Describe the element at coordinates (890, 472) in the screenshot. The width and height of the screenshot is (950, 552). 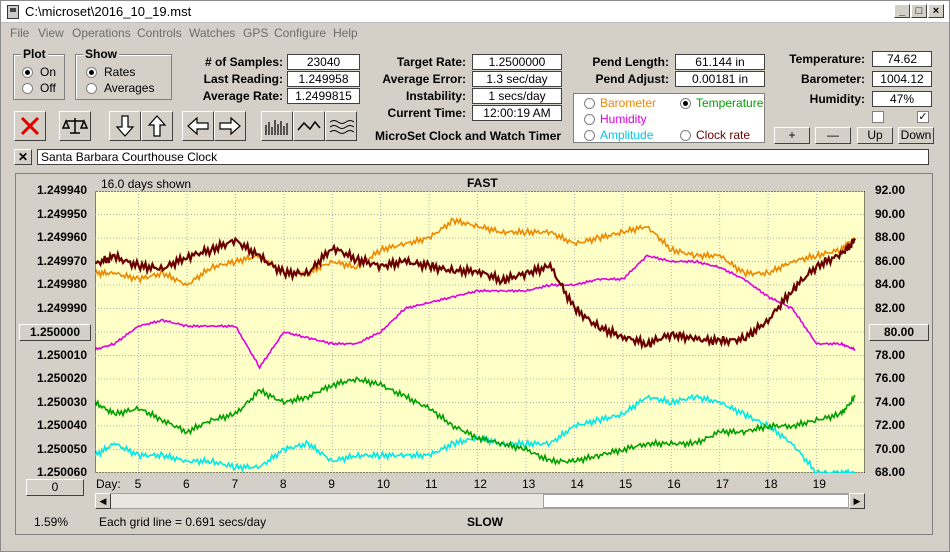
I see `right-tick-label: 68.00` at that location.